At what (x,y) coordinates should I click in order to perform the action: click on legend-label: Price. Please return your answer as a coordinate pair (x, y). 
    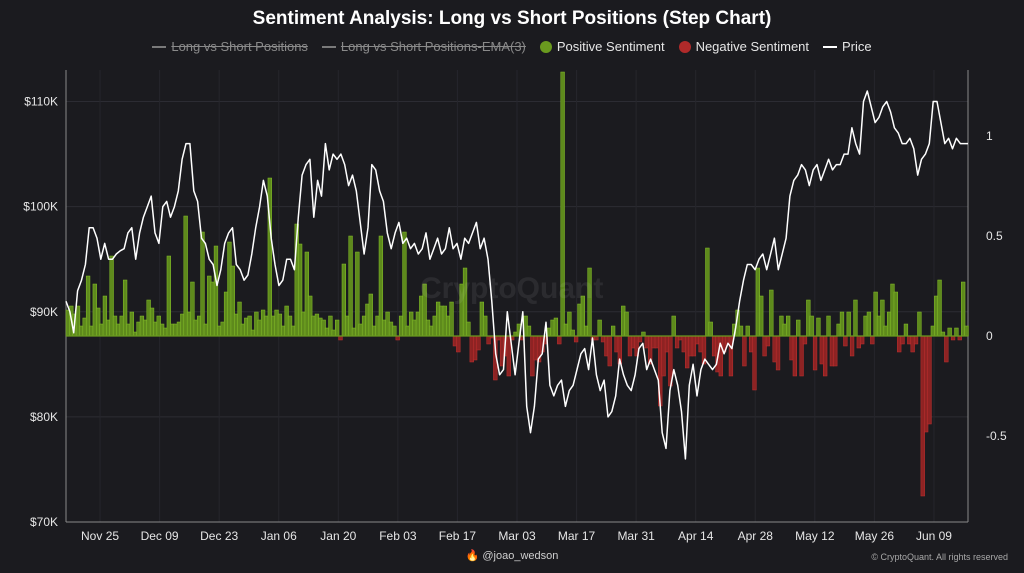
    Looking at the image, I should click on (857, 46).